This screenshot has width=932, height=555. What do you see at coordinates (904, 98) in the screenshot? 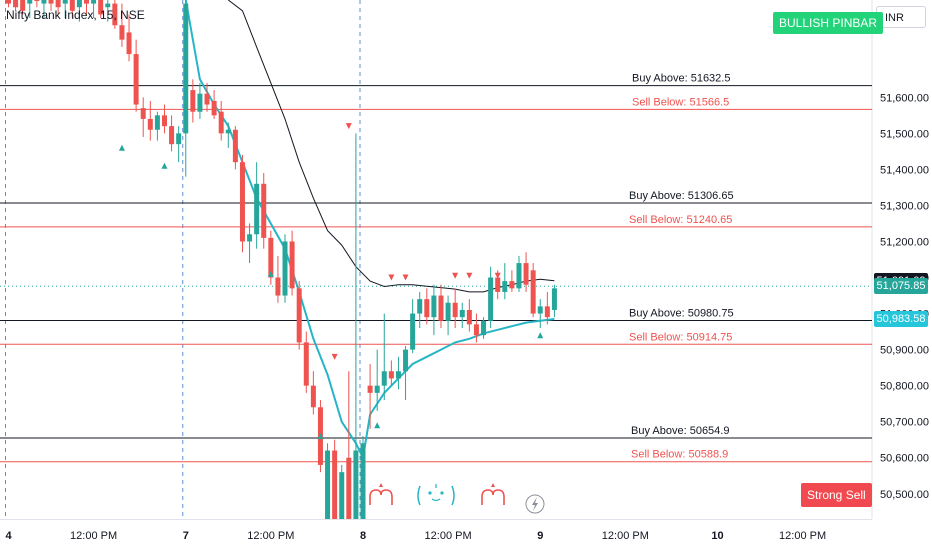
I see `y-tick-label: 51,600.00` at bounding box center [904, 98].